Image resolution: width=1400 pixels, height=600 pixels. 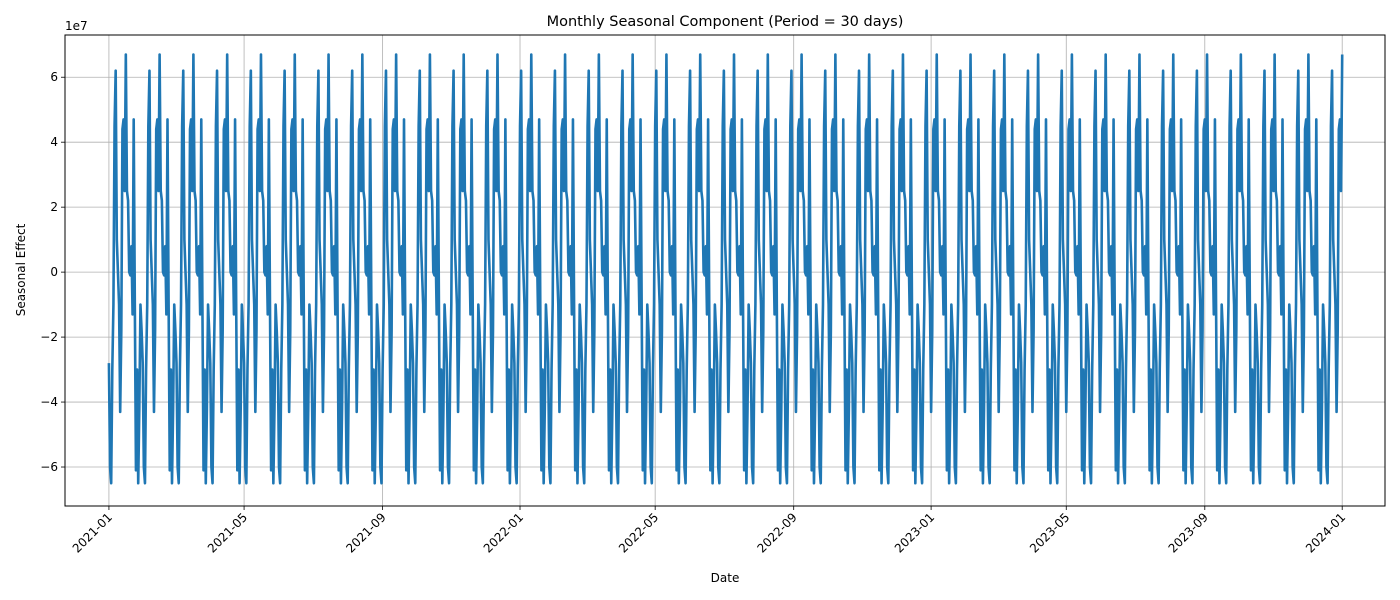 I want to click on y-tick-label-3: 0, so click(x=54, y=272).